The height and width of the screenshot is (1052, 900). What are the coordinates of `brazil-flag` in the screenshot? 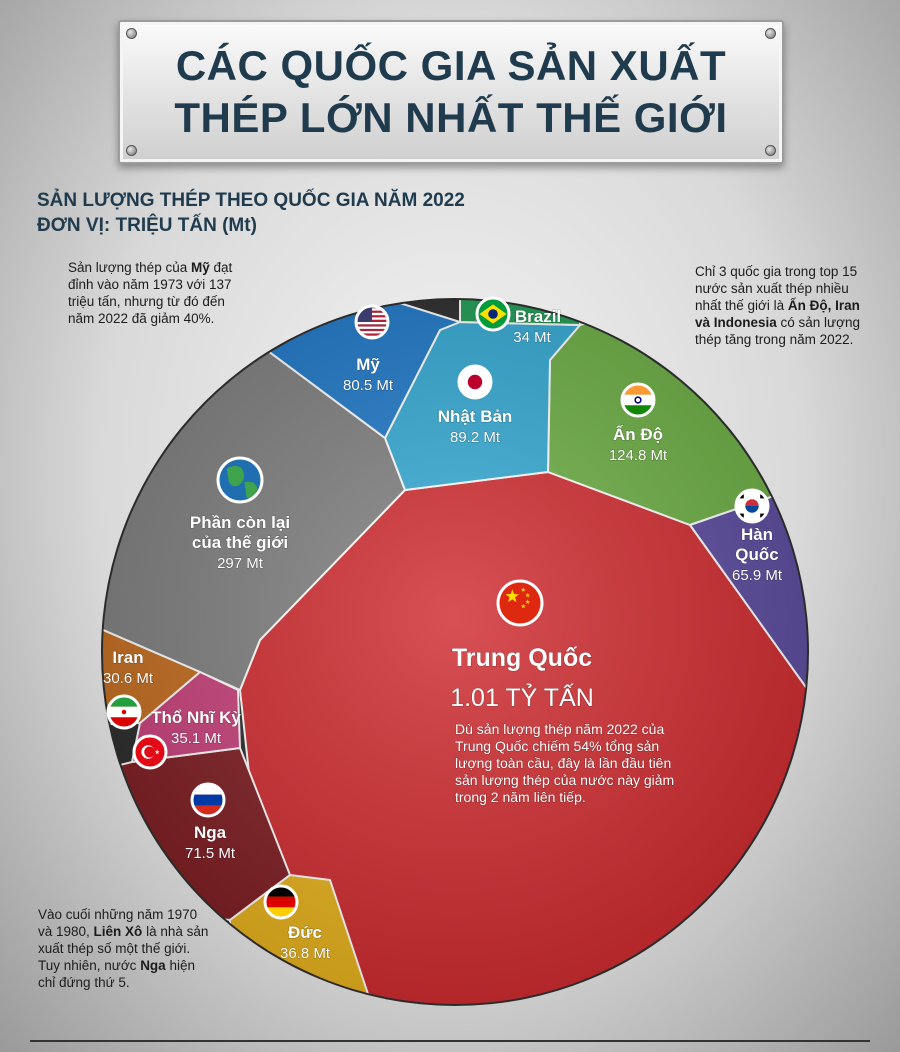 It's located at (493, 314).